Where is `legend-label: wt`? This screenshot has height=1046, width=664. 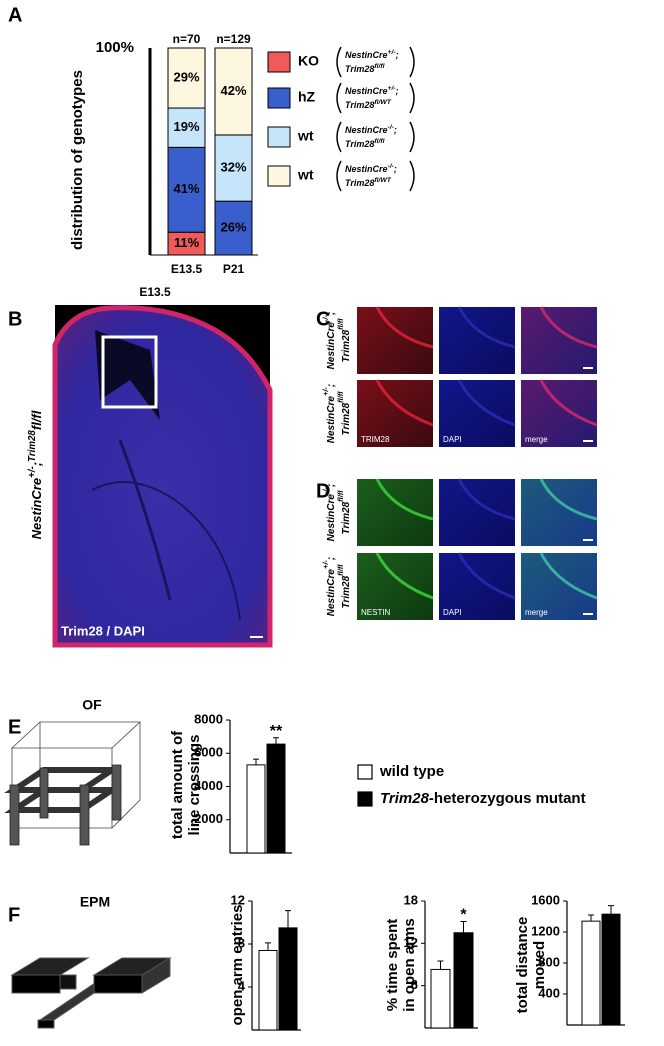 legend-label: wt is located at coordinates (305, 136).